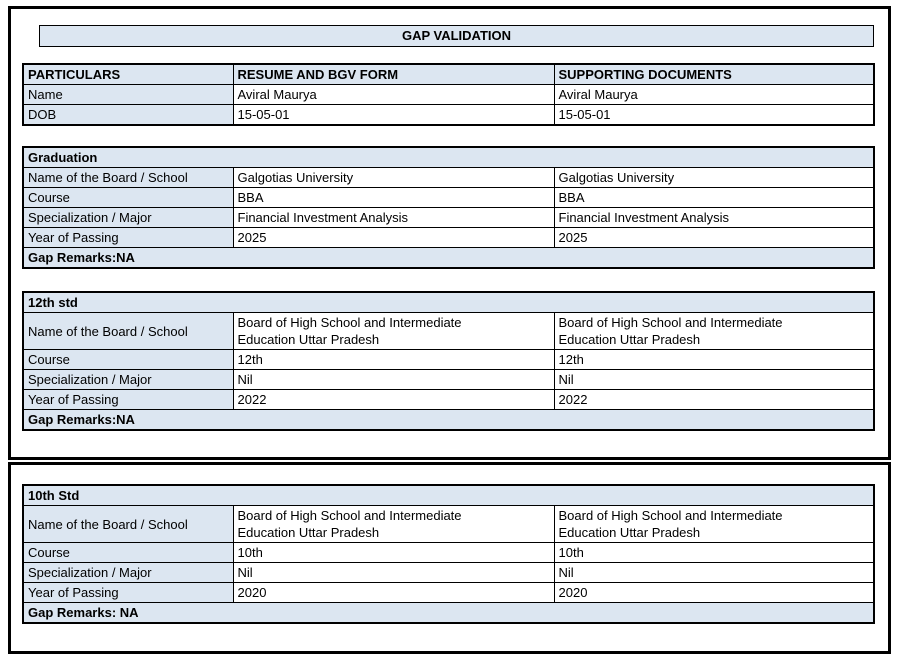  I want to click on supporting-value: Aviral Maurya, so click(714, 94).